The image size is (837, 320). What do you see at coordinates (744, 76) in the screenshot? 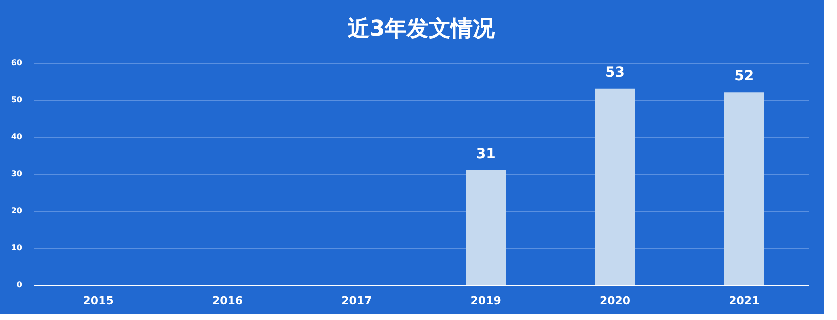
I see `data-label: 52` at bounding box center [744, 76].